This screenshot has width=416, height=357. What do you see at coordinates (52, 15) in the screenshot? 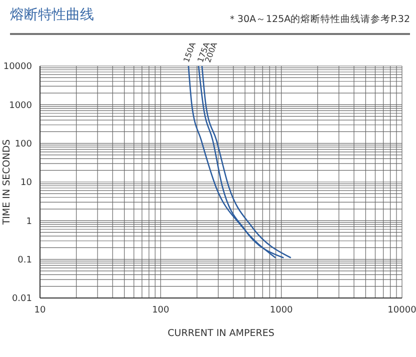
I see `chart-title: 熔断特性曲线` at bounding box center [52, 15].